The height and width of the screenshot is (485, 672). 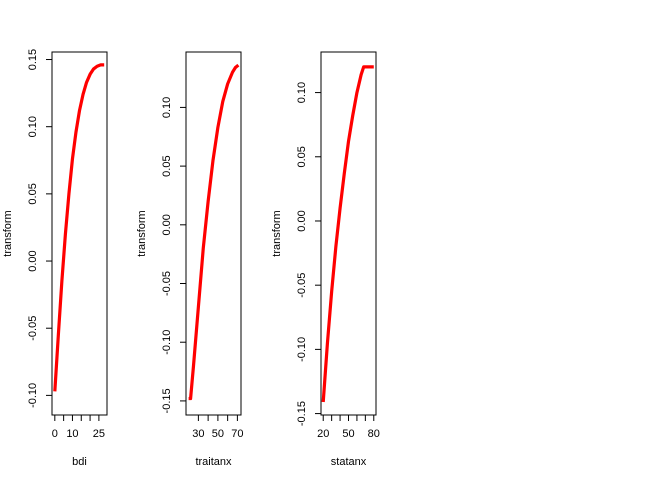 What do you see at coordinates (72, 434) in the screenshot?
I see `x-tick-label: 10` at bounding box center [72, 434].